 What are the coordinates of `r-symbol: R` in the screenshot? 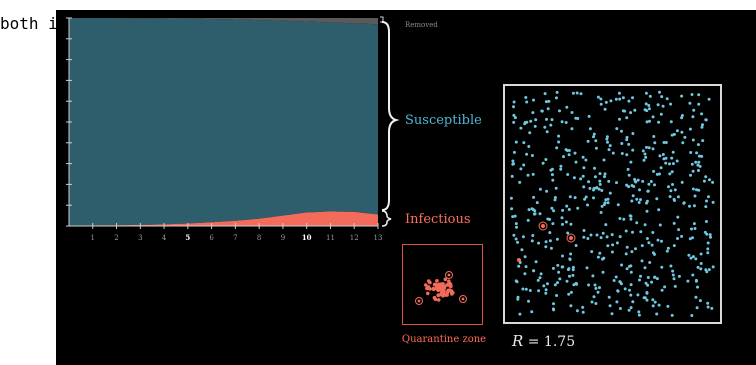 It's located at (518, 341).